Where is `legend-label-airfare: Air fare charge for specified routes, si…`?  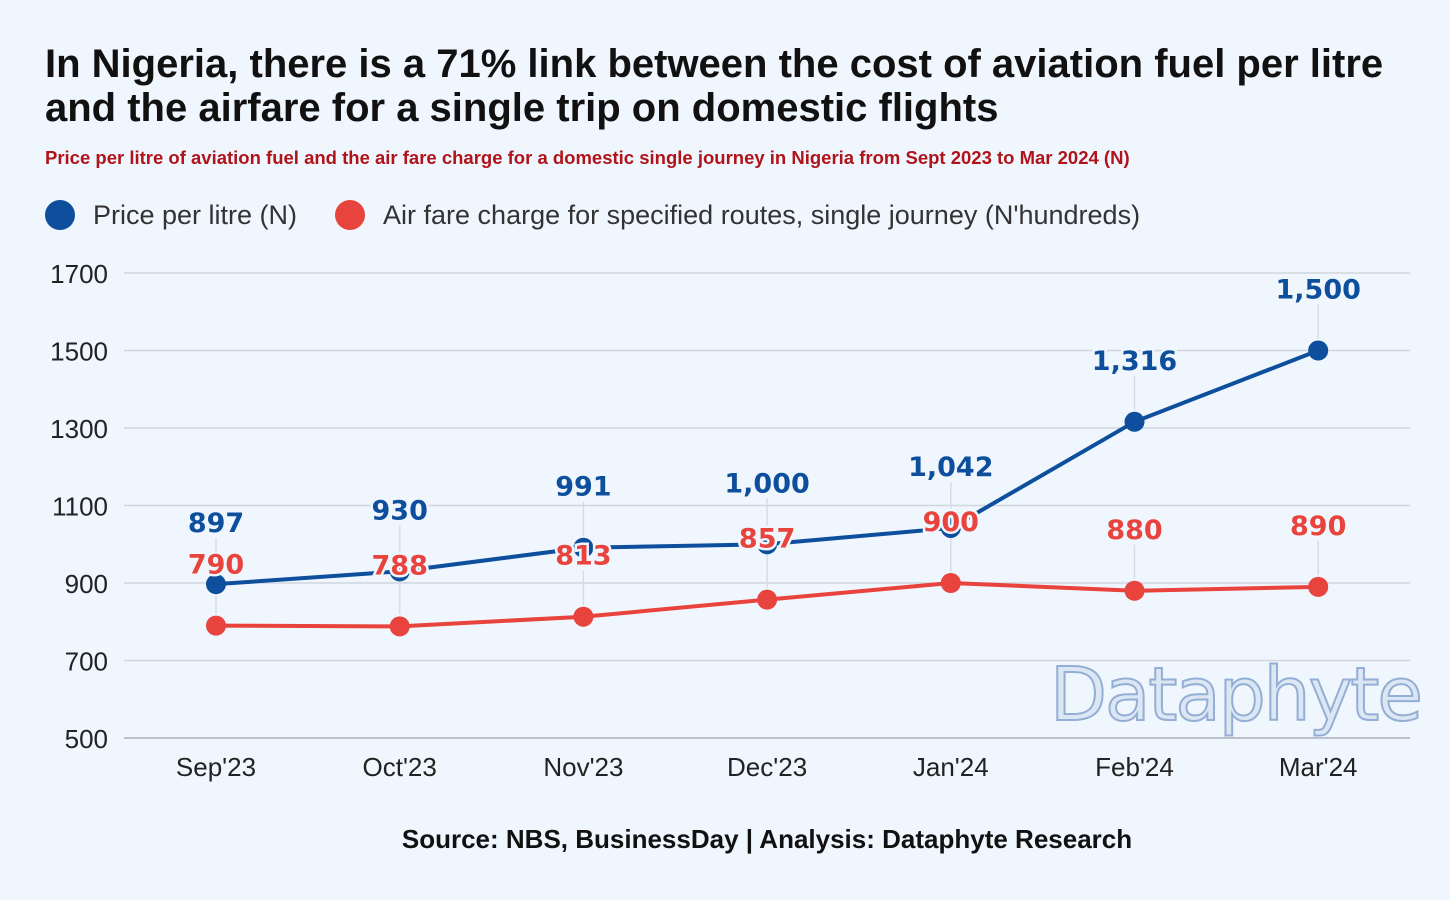
legend-label-airfare: Air fare charge for specified routes, si… is located at coordinates (762, 214).